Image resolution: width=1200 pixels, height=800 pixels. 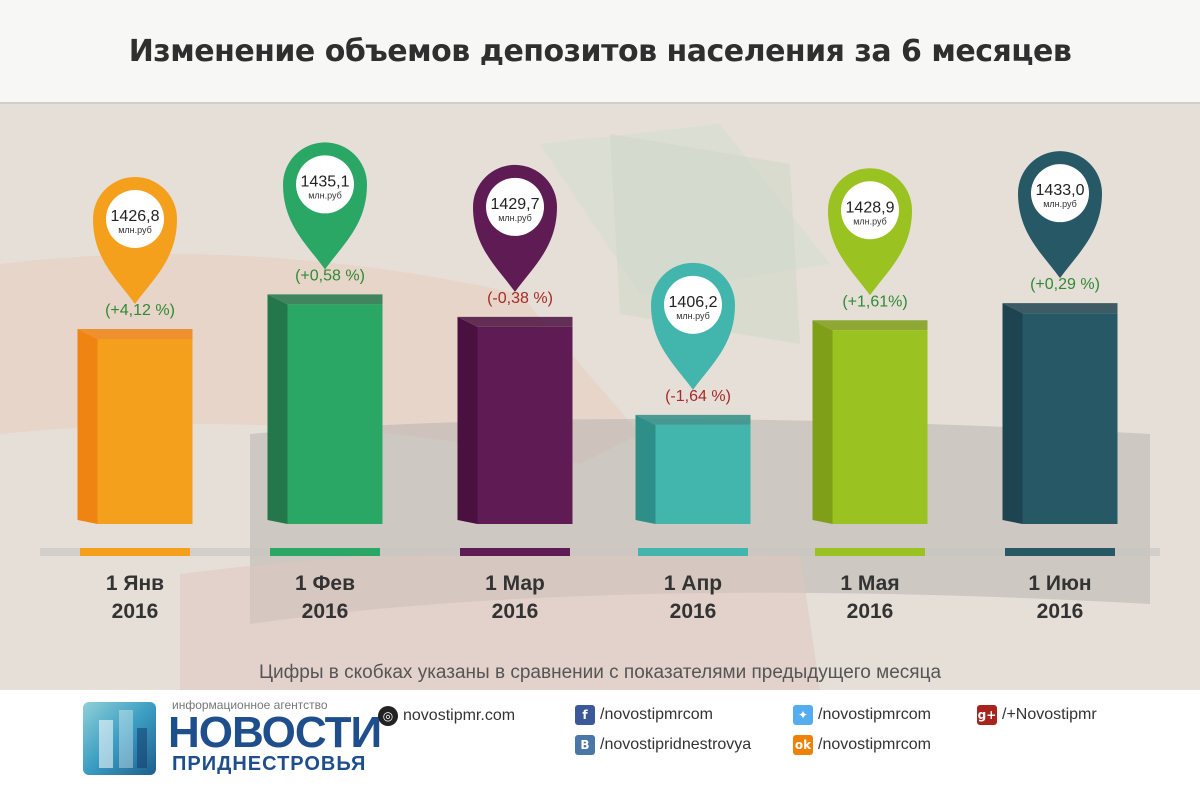 I want to click on brand-tagline: информационное агентство, so click(x=250, y=705).